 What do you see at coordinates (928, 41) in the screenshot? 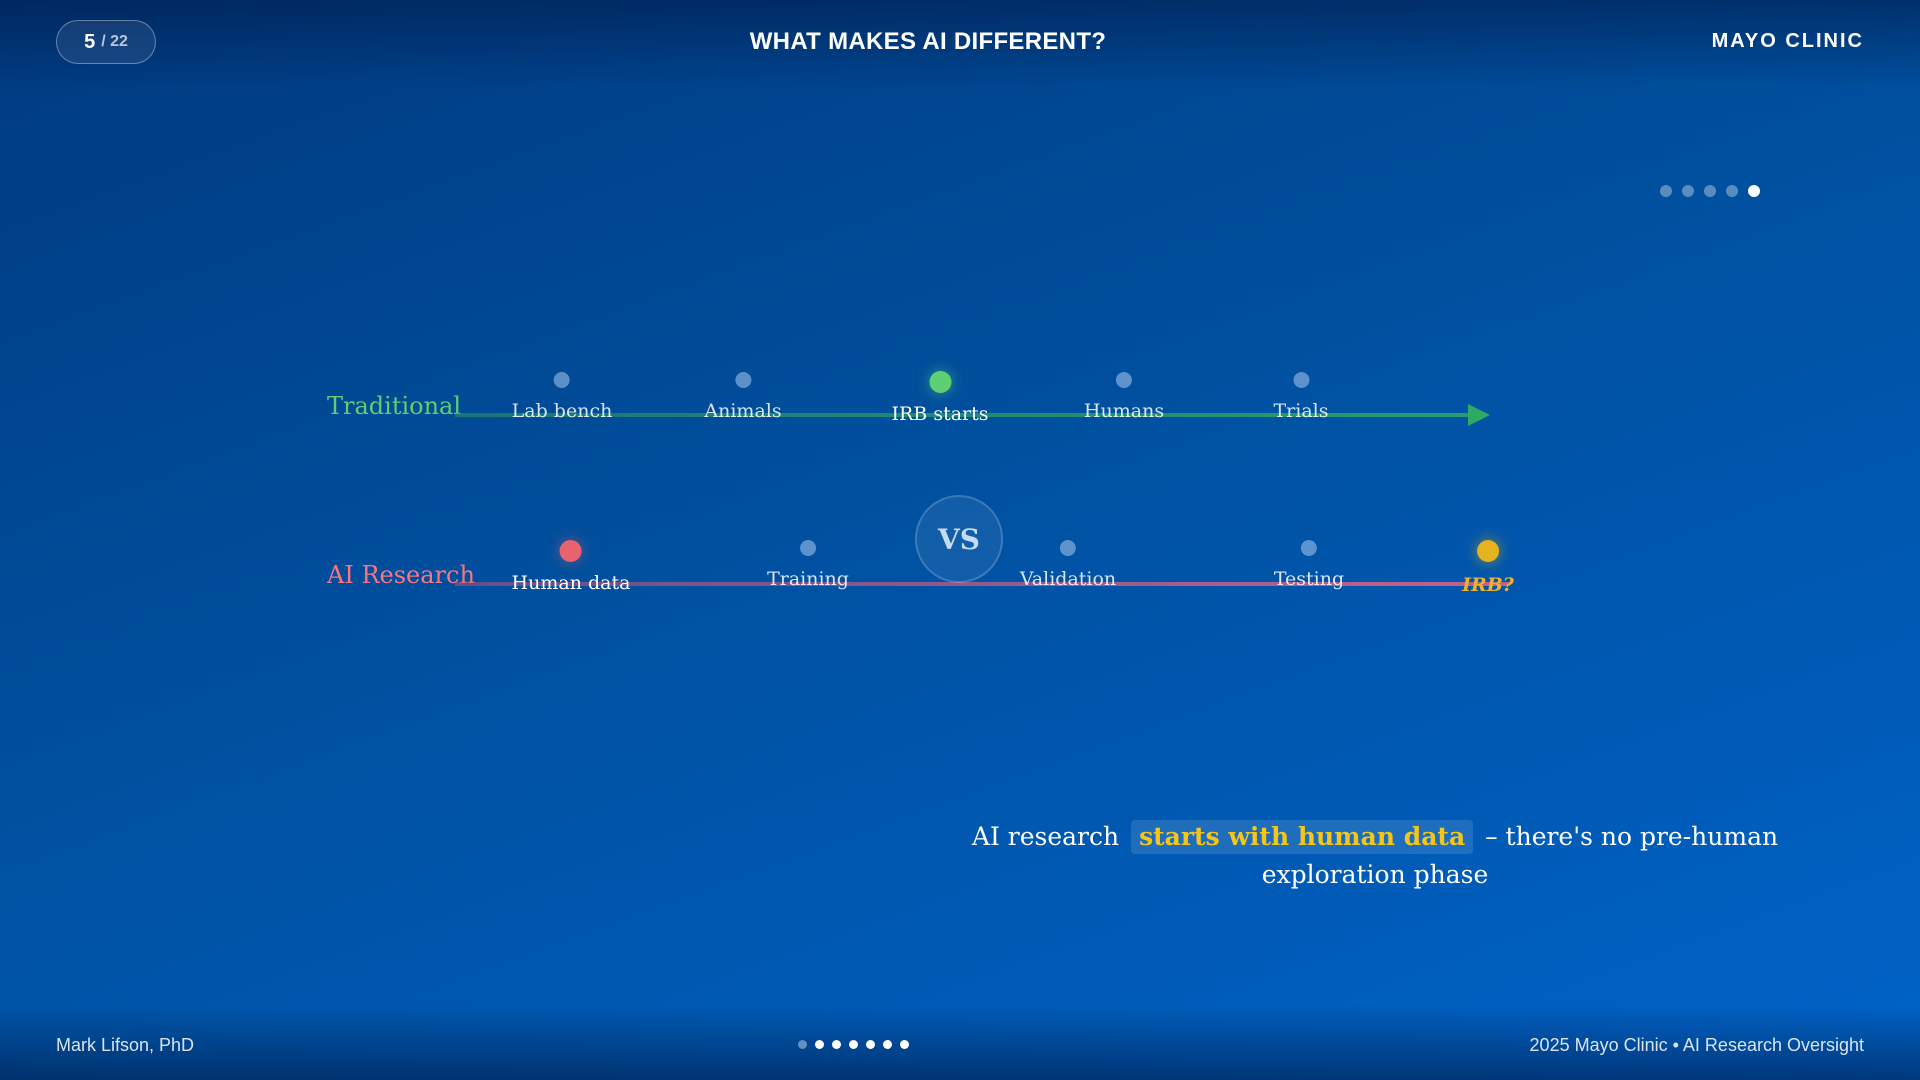
I see `page-title: WHAT MAKES AI DIFFERENT?` at bounding box center [928, 41].